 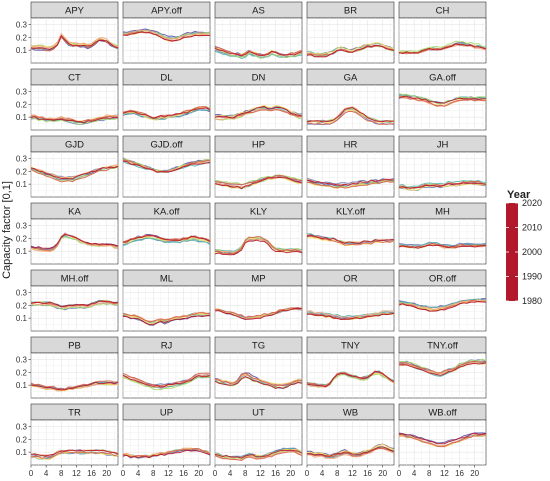 I want to click on facet-panel: MP, so click(x=258, y=300).